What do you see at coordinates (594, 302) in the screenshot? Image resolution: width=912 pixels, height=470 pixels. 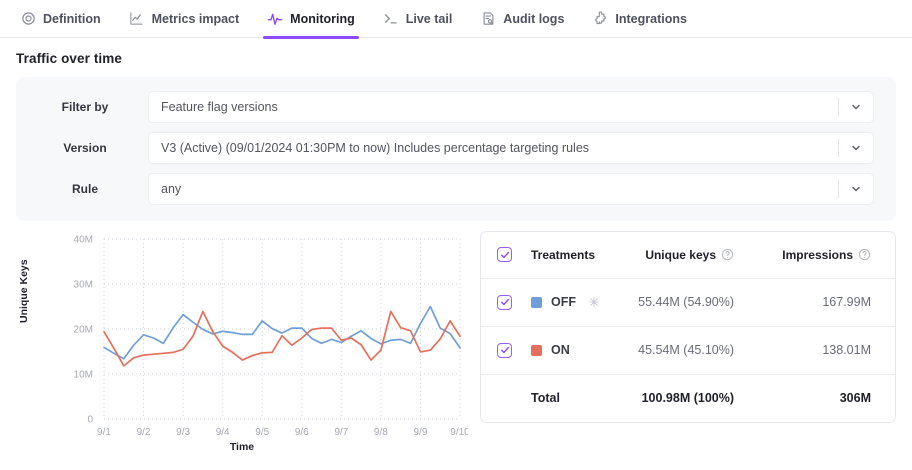 I see `star-icon` at bounding box center [594, 302].